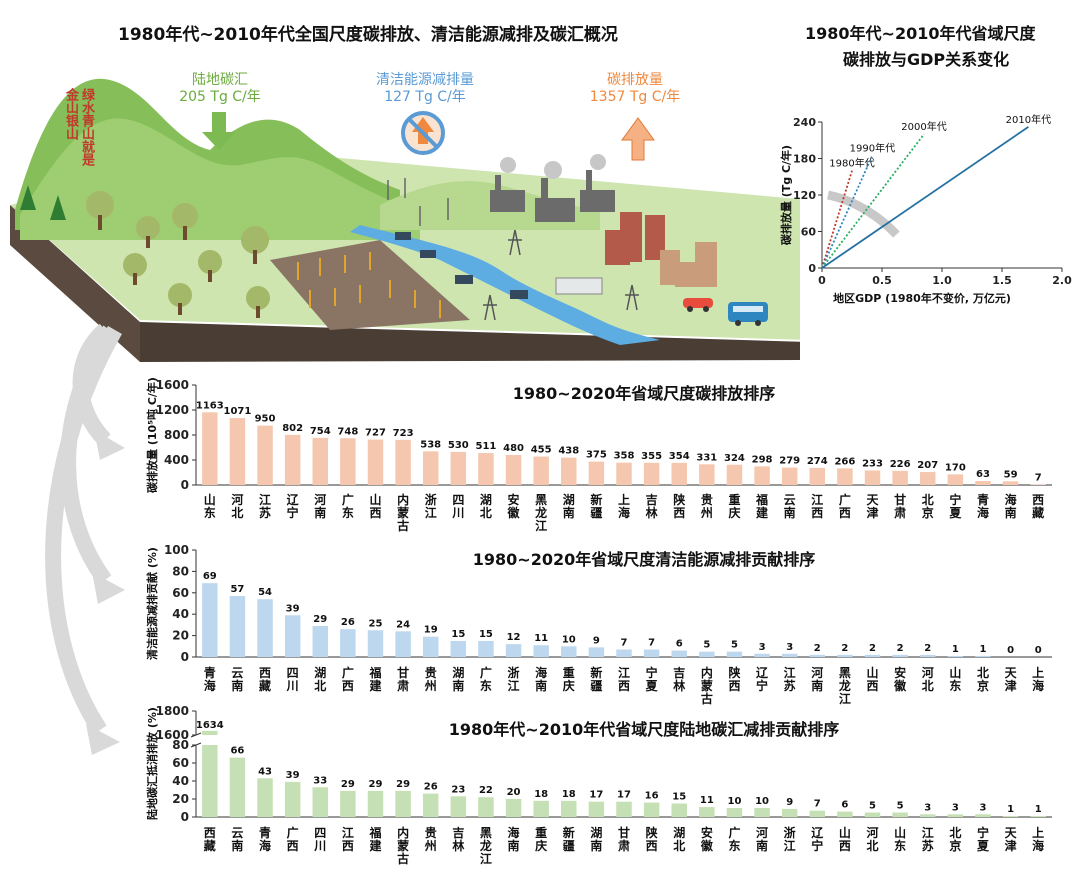 Image resolution: width=1080 pixels, height=876 pixels. What do you see at coordinates (635, 80) in the screenshot?
I see `emission-name: 碳排放量` at bounding box center [635, 80].